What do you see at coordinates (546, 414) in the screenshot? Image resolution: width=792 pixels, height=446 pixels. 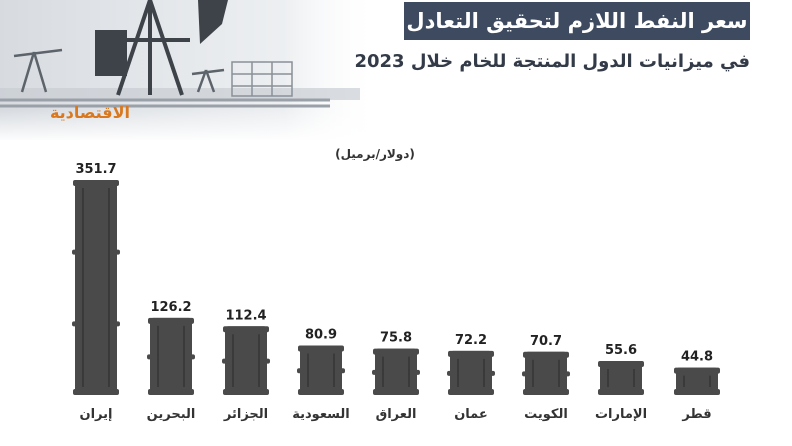 I see `category-label: الكويت` at bounding box center [546, 414].